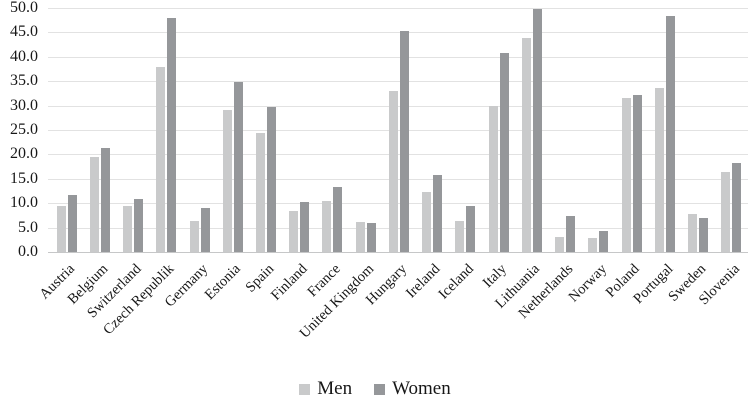 The width and height of the screenshot is (750, 416). I want to click on y-axis-label: 50.0, so click(24, 8).